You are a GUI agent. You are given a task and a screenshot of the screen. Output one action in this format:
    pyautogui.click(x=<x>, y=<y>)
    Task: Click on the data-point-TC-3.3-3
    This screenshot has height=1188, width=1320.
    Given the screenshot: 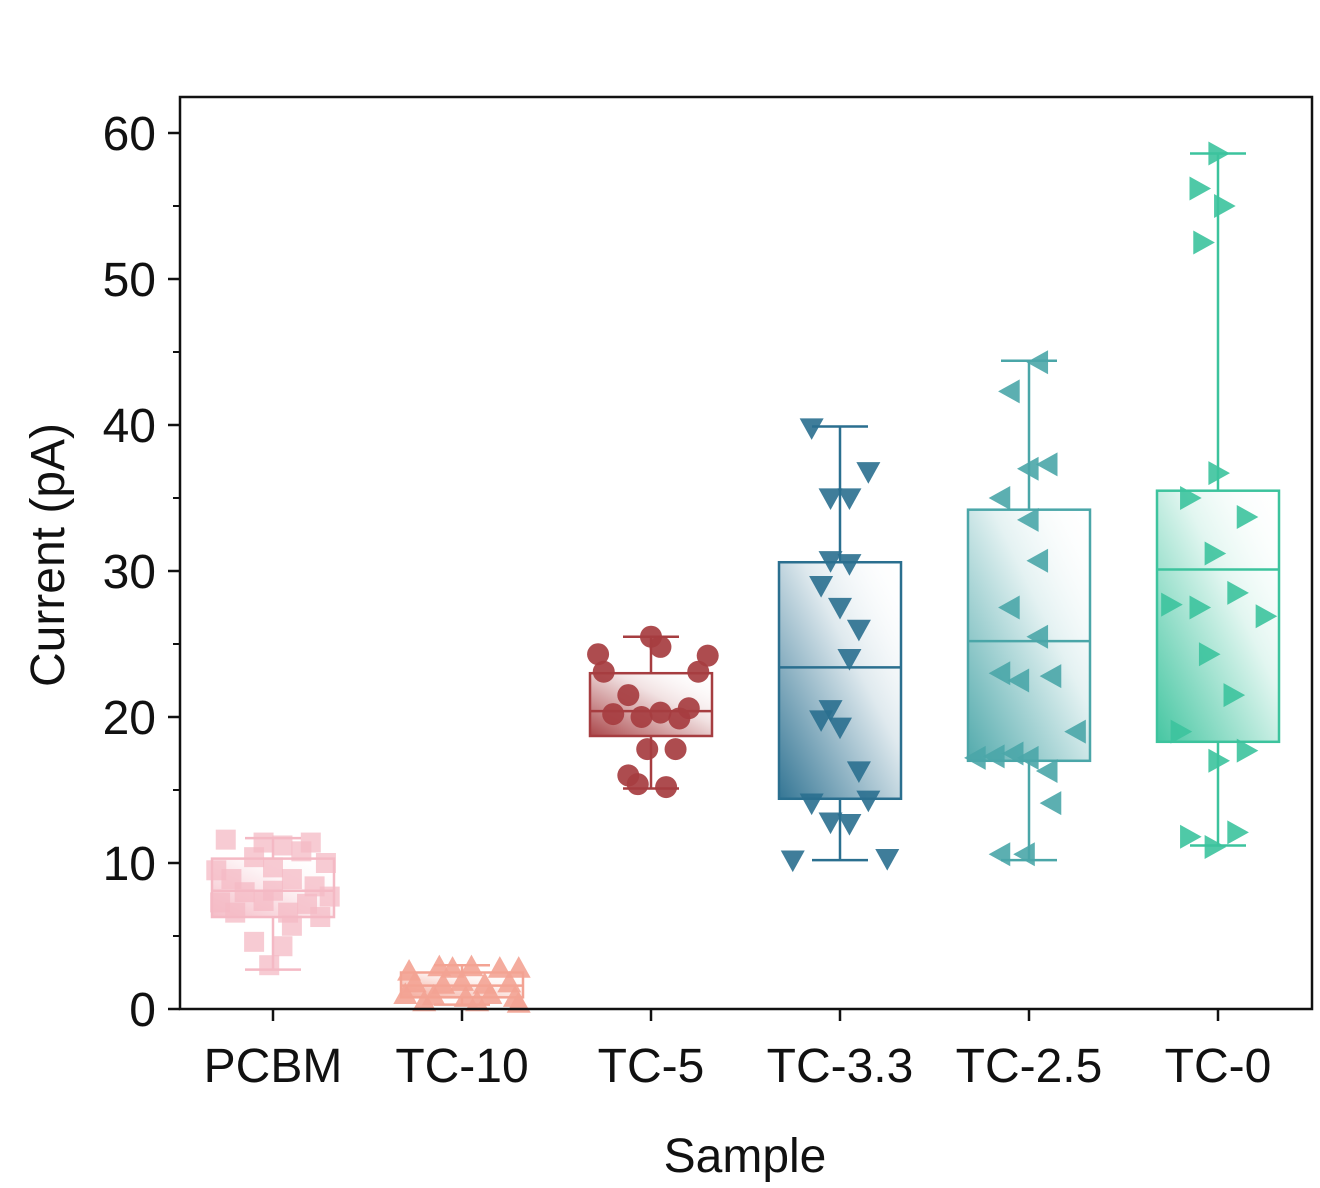 What is the action you would take?
    pyautogui.click(x=849, y=499)
    